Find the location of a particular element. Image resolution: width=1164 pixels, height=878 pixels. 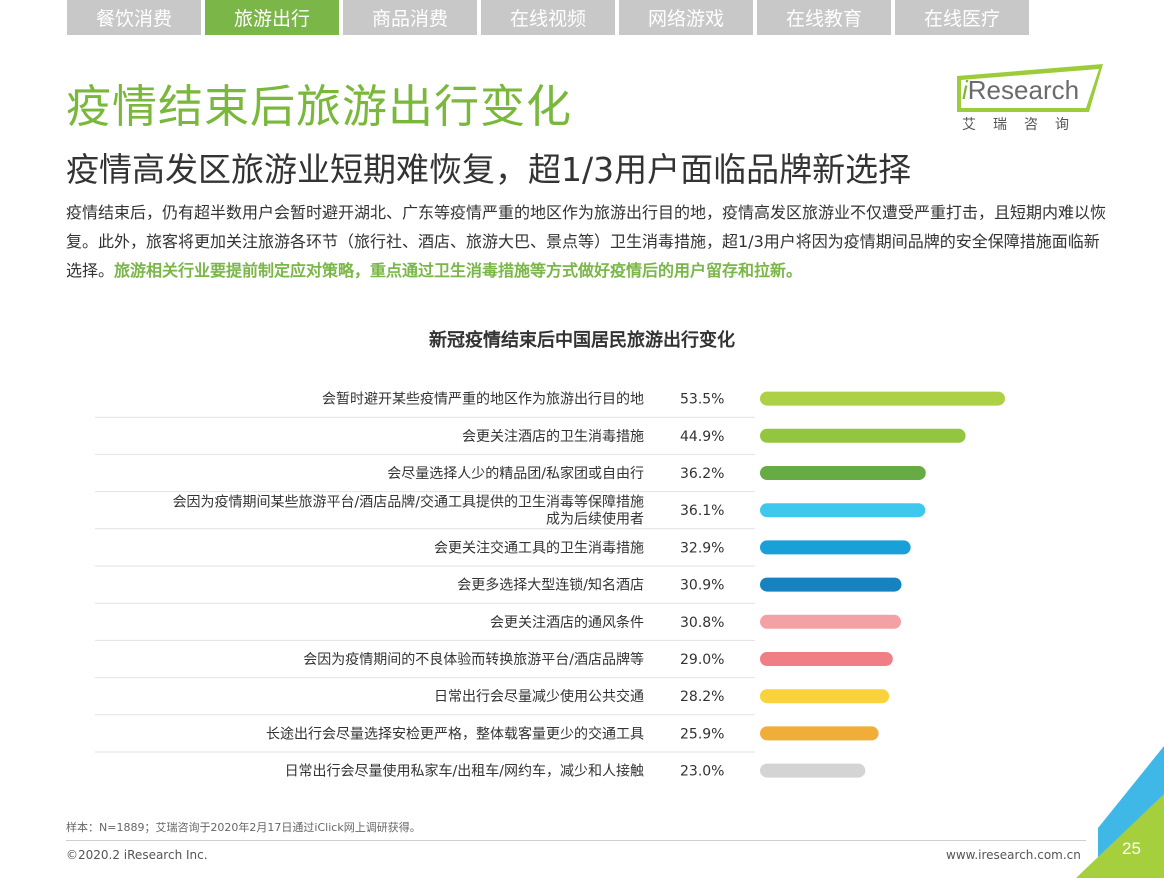

value-label: 30.8% is located at coordinates (702, 623).